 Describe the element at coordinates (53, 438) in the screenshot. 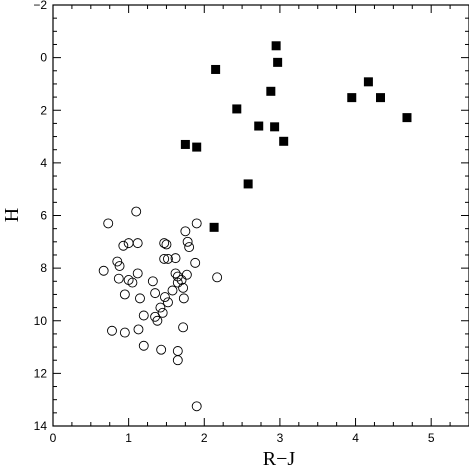

I see `x-tick-label: 0` at that location.